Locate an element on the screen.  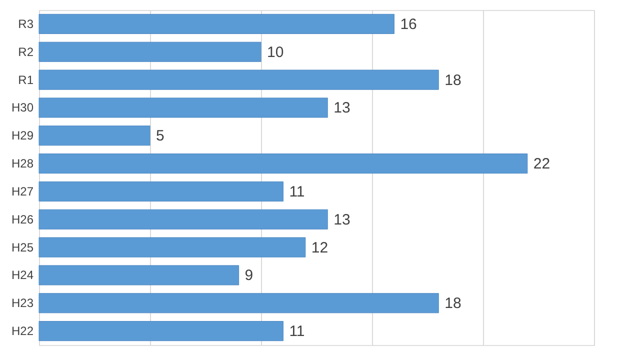
y-tick-label: R1 is located at coordinates (26, 79).